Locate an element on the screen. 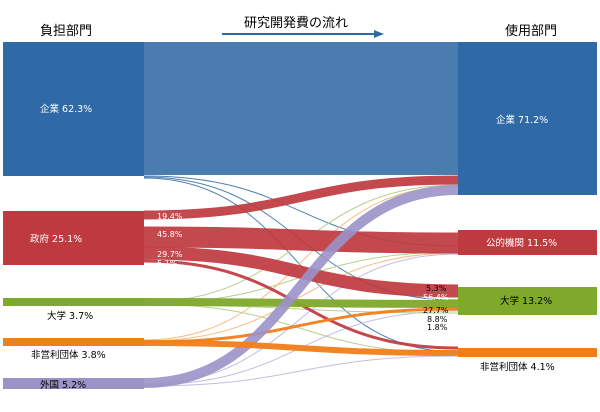  flow-direction-arrow is located at coordinates (303, 34).